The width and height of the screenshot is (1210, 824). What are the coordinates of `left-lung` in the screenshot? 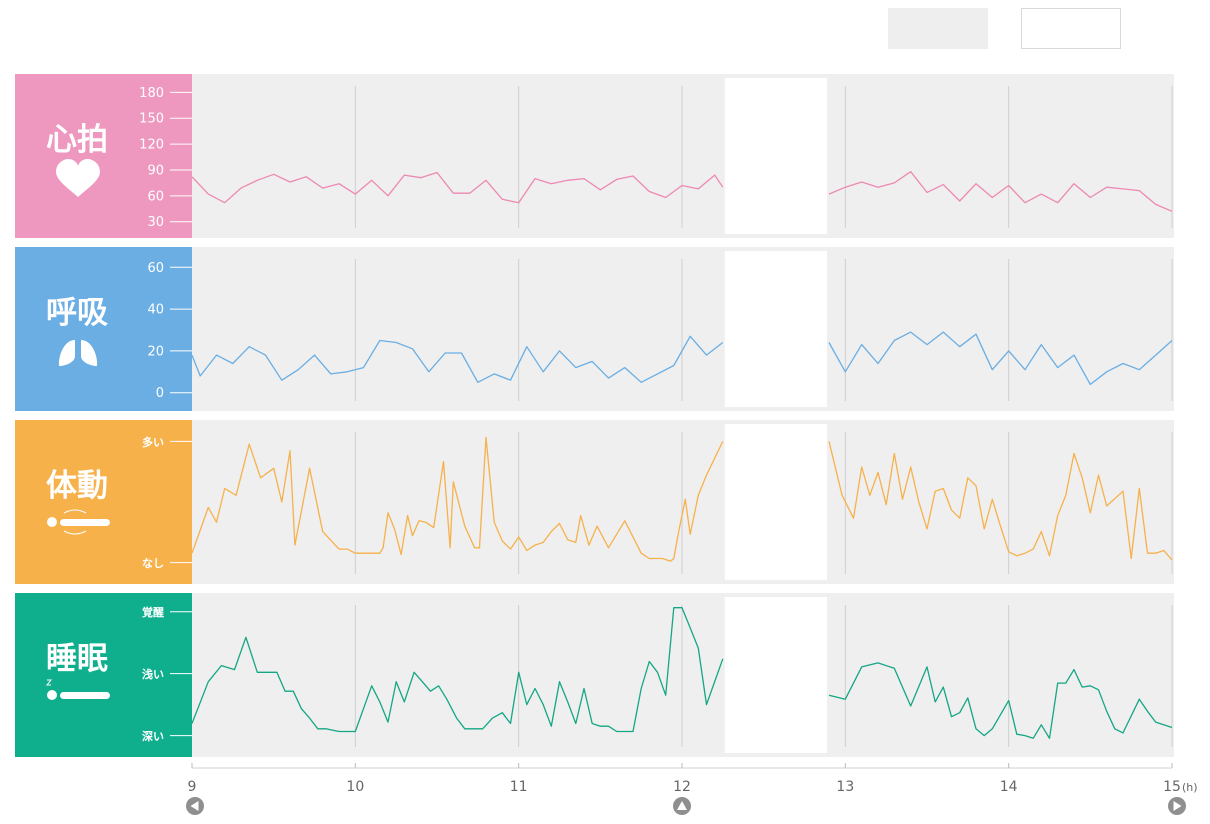 It's located at (66, 353).